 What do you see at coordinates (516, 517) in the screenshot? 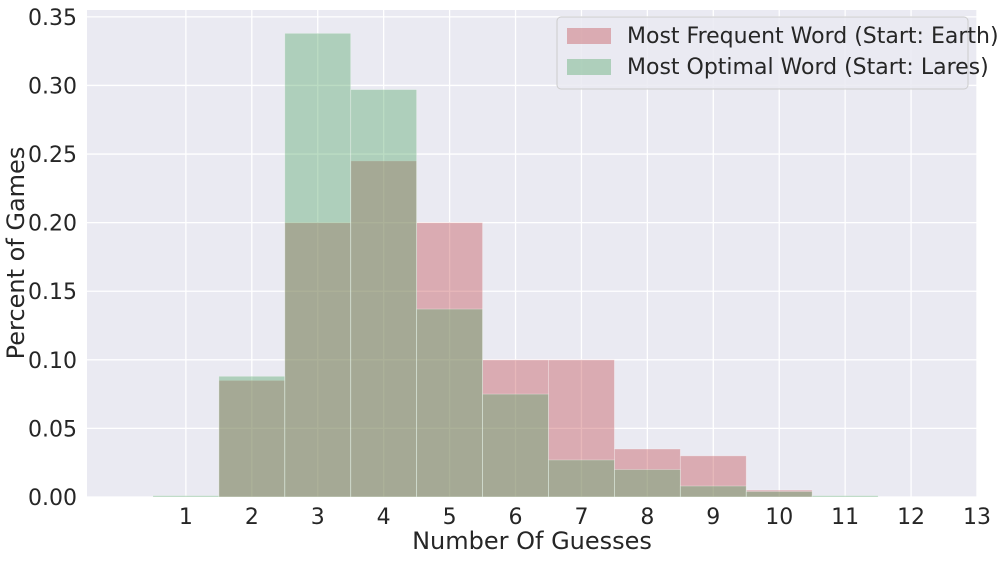
I see `x-tick-label: 6` at bounding box center [516, 517].